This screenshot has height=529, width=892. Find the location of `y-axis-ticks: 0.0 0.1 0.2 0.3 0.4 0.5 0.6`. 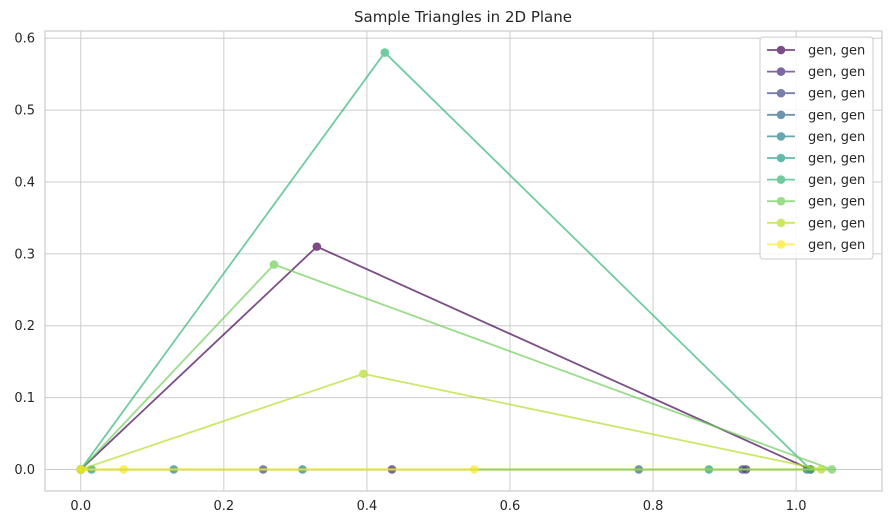

y-axis-ticks: 0.0 0.1 0.2 0.3 0.4 0.5 0.6 is located at coordinates (24, 255).